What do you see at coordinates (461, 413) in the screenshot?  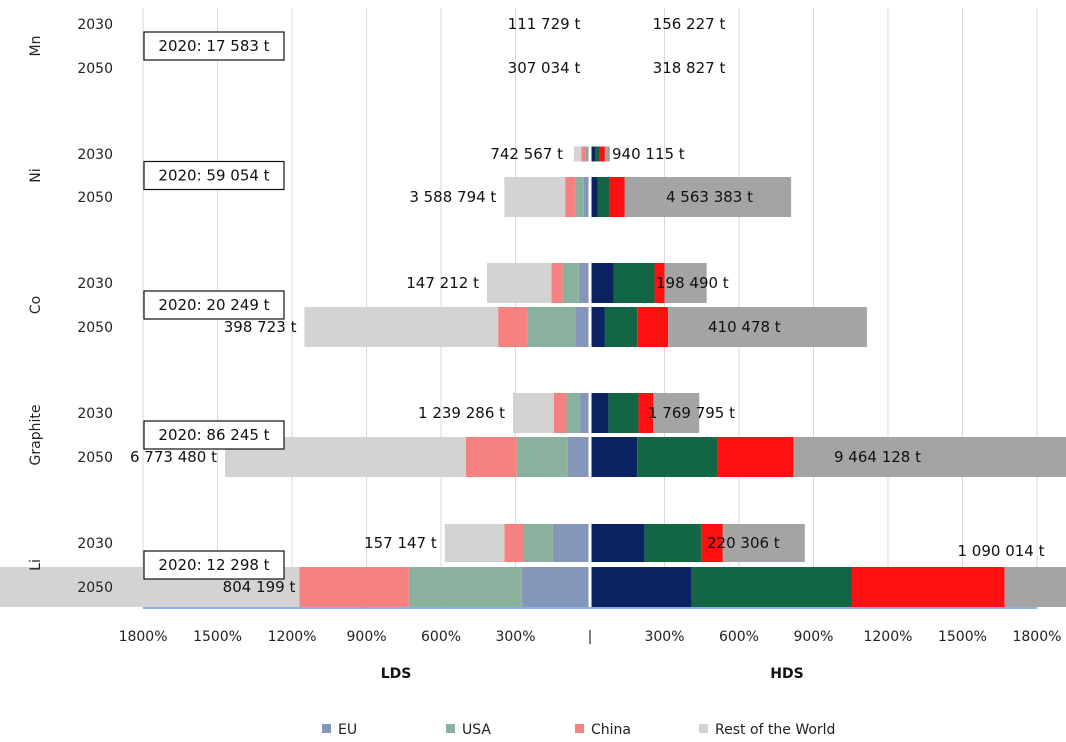 I see `lds-value-label: 1 239 286 t` at bounding box center [461, 413].